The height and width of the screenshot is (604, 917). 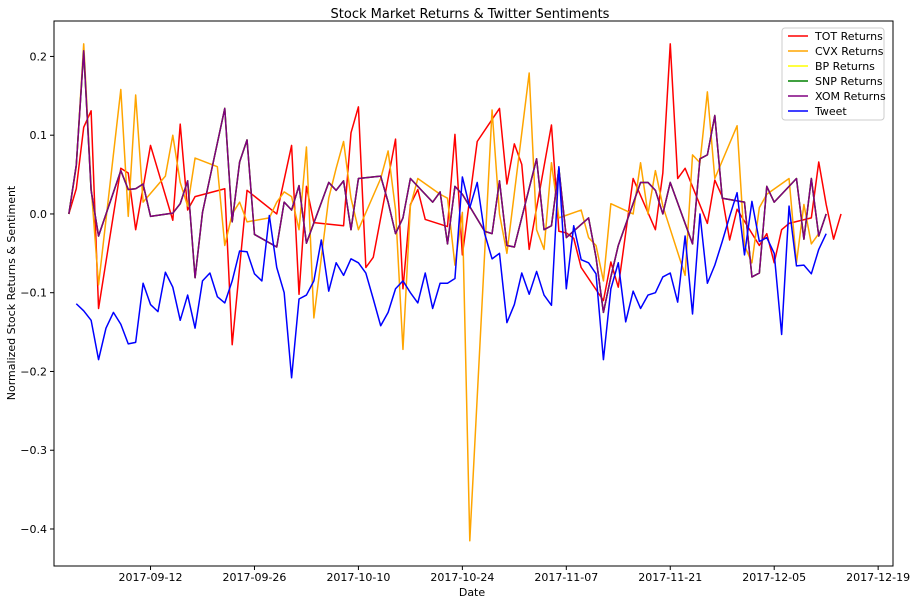 I want to click on y-axis: 0.2 0.1 0.0 −0.1 −0.2 −0.3 −0.4, so click(x=37, y=293).